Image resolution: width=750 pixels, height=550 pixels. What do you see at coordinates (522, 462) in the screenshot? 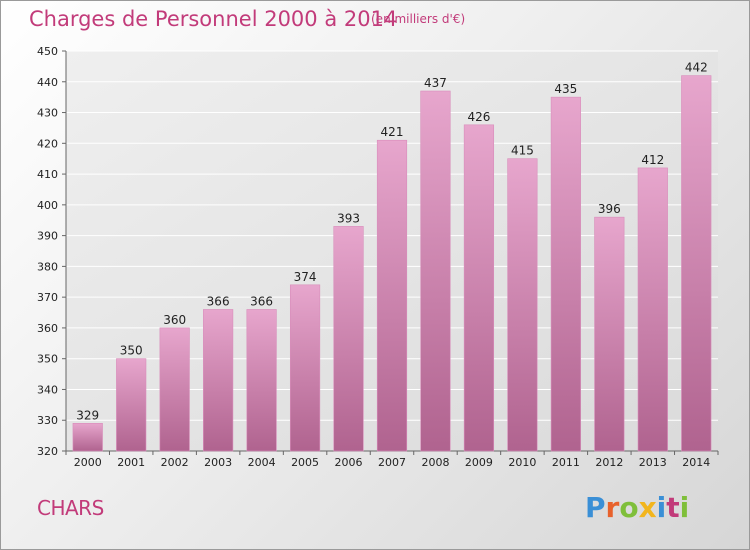
I see `x-tick-label: 2010` at bounding box center [522, 462].